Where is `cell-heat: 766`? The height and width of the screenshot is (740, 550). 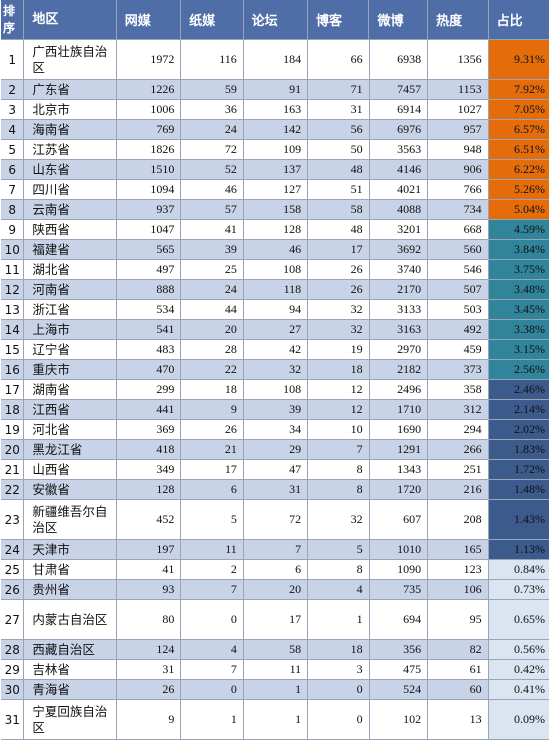
cell-heat: 766 is located at coordinates (458, 189).